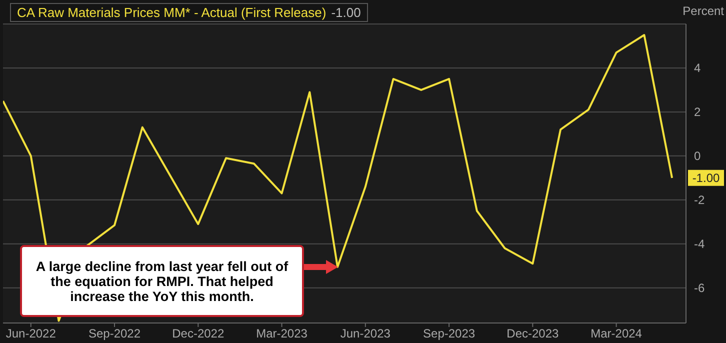 The image size is (726, 343). What do you see at coordinates (171, 12) in the screenshot?
I see `text: CA Raw Materials Prices MM* - Actual (First Release)` at bounding box center [171, 12].